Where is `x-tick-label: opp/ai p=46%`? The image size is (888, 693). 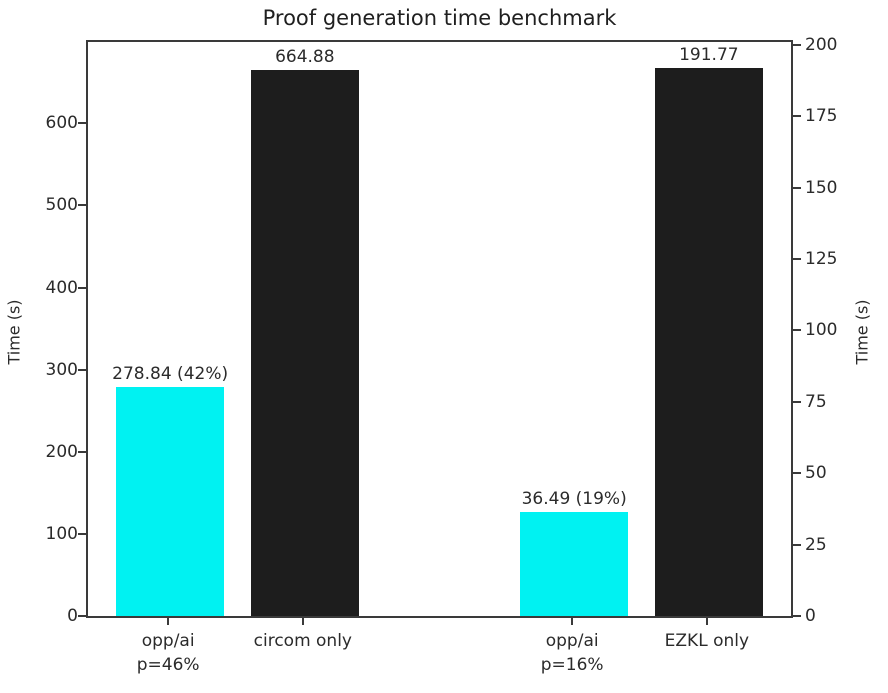 x-tick-label: opp/ai p=46% is located at coordinates (168, 653).